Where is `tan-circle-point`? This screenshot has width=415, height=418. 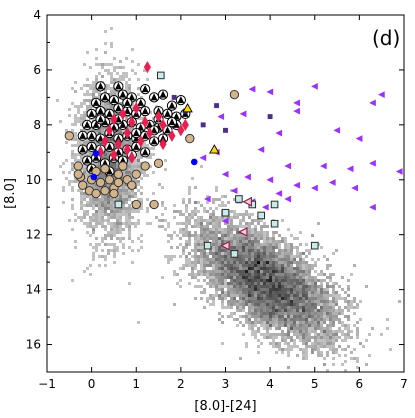 tan-circle-point is located at coordinates (69, 136).